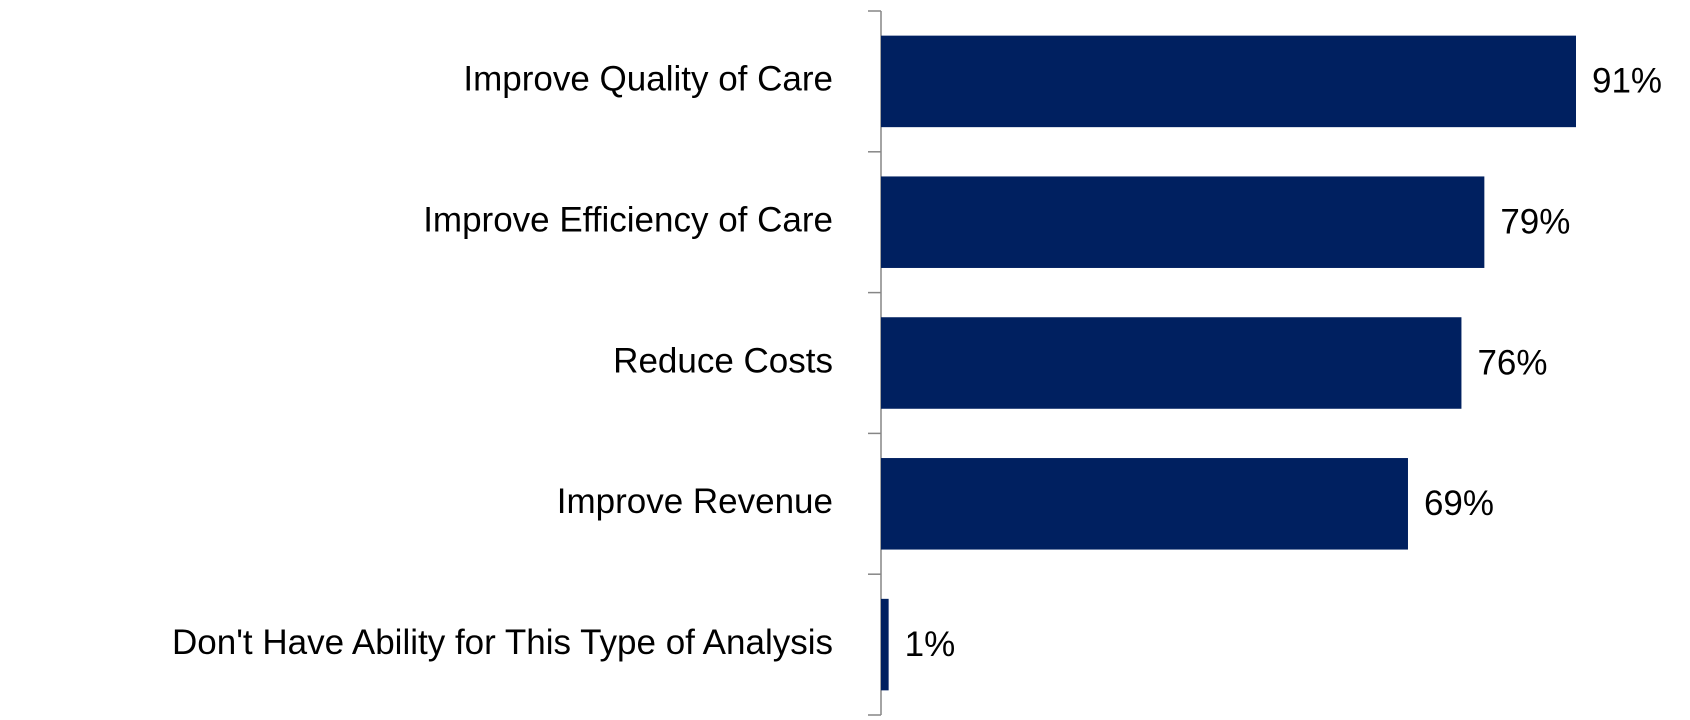 The height and width of the screenshot is (720, 1690). Describe the element at coordinates (648, 79) in the screenshot. I see `category-label: Improve Quality of Care` at that location.